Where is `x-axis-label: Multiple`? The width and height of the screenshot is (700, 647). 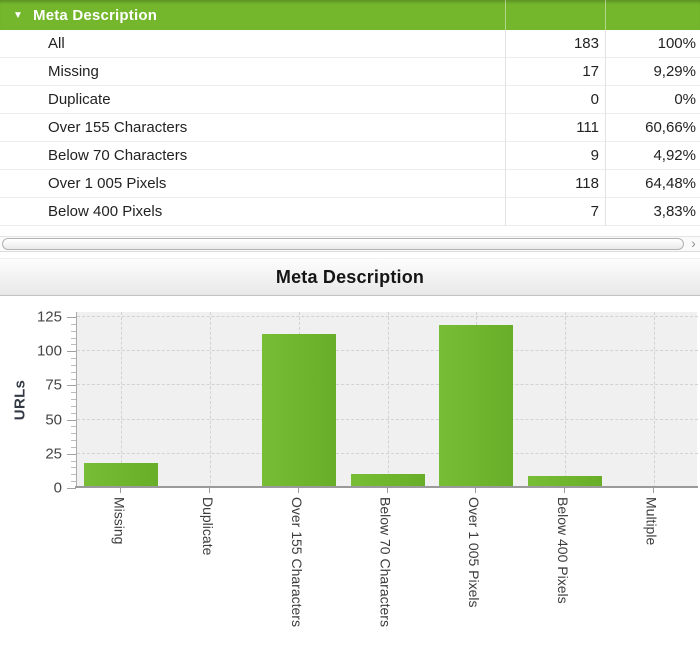
x-axis-label: Multiple is located at coordinates (651, 521).